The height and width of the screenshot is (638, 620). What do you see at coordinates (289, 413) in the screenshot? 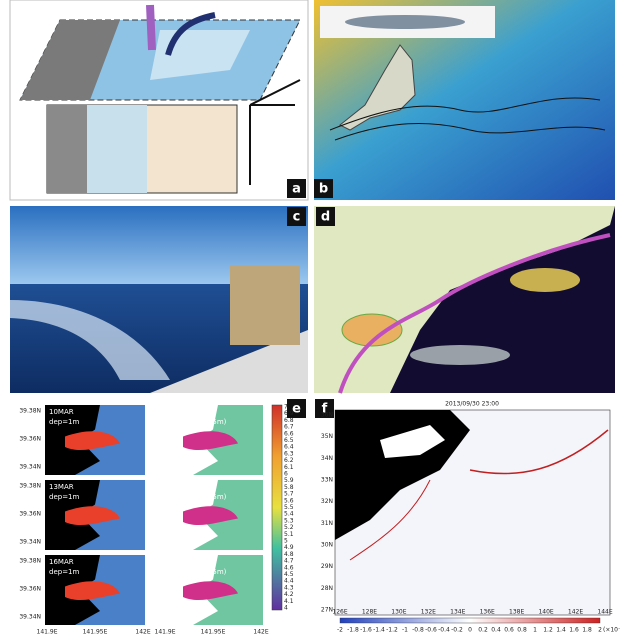
I see `colorbar-label: 6.9` at bounding box center [289, 413].